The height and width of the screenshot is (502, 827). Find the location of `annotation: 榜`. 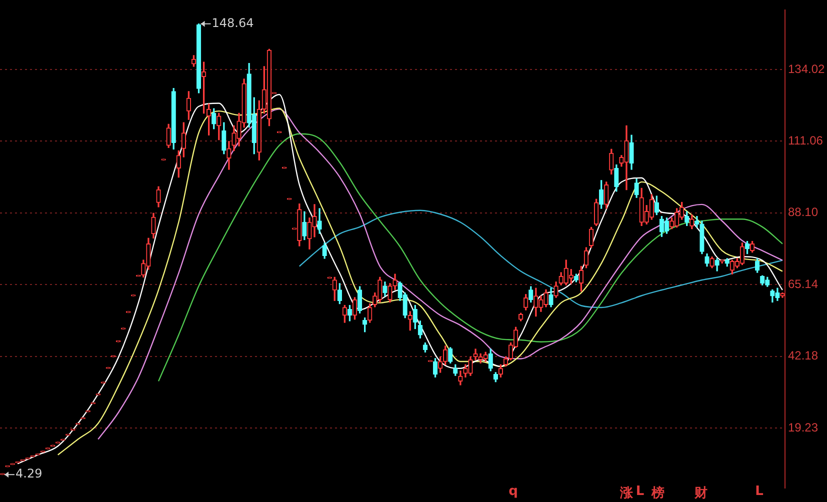

annotation: 榜 is located at coordinates (658, 493).